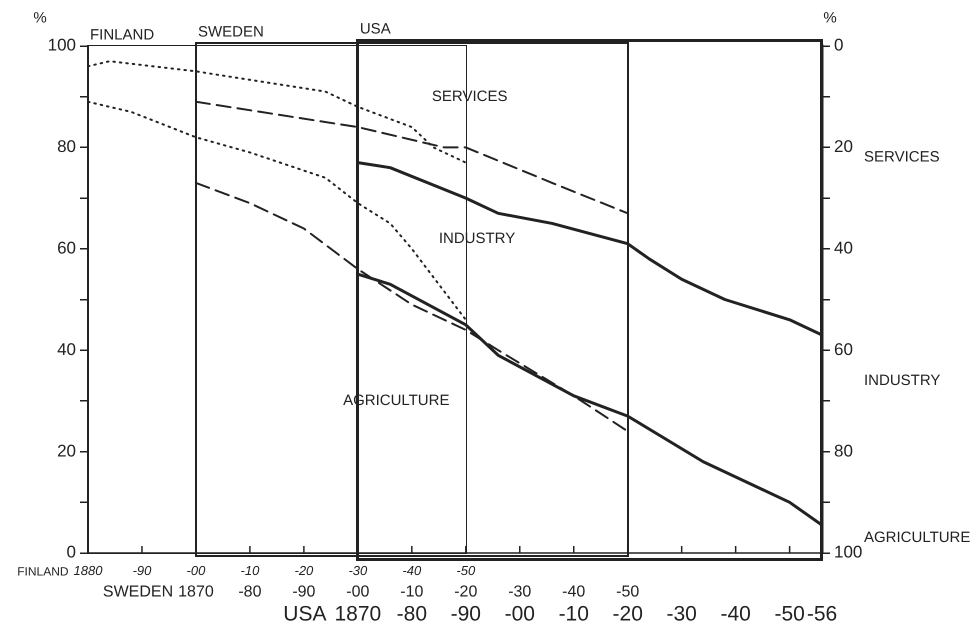  I want to click on x-tick-label: -30, so click(681, 614).